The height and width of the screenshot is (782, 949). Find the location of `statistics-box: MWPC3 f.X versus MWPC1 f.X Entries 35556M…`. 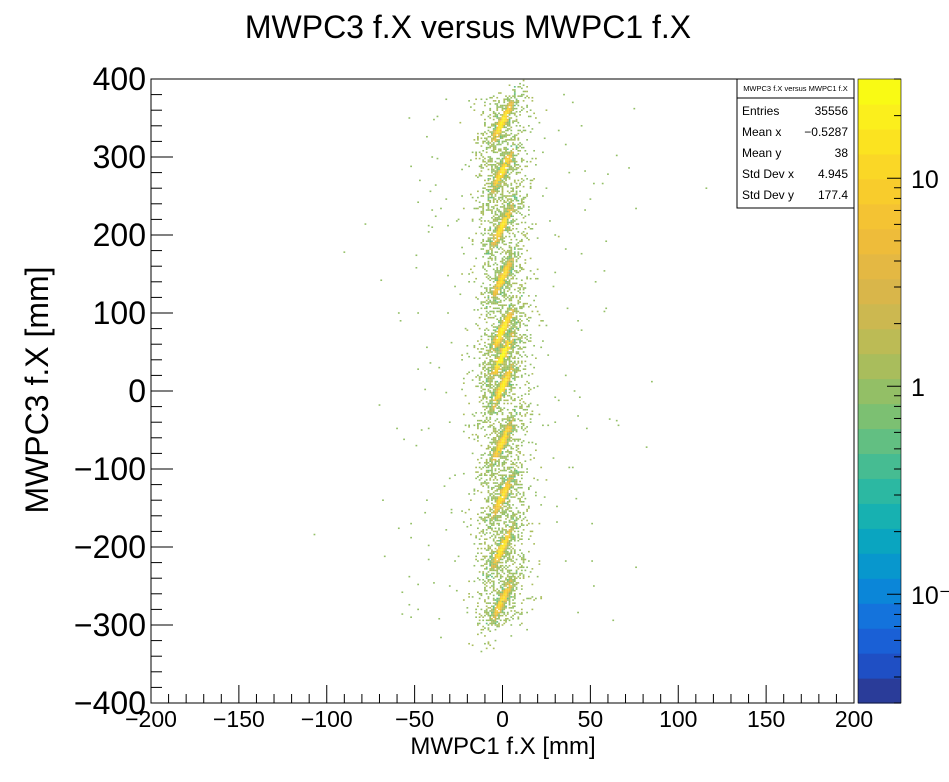

statistics-box: MWPC3 f.X versus MWPC1 f.X Entries 35556M… is located at coordinates (795, 143).